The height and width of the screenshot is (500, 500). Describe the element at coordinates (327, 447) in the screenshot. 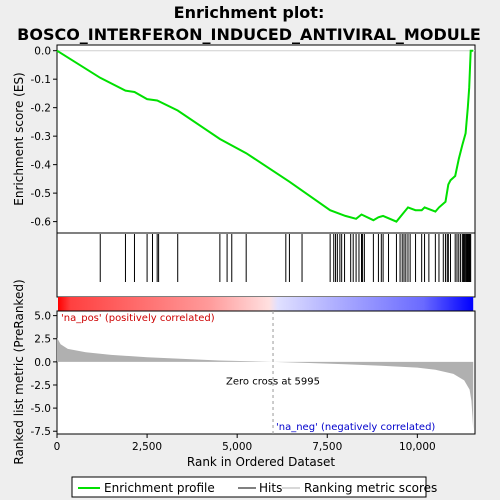

I see `x-tick-label: 7,500` at that location.